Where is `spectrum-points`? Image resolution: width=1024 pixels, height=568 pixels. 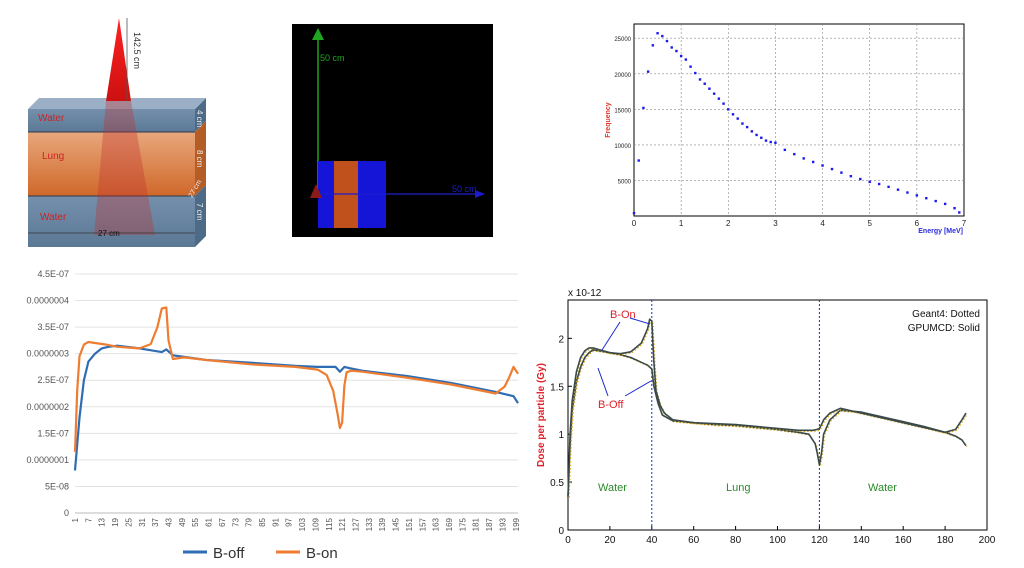 spectrum-points is located at coordinates (796, 123).